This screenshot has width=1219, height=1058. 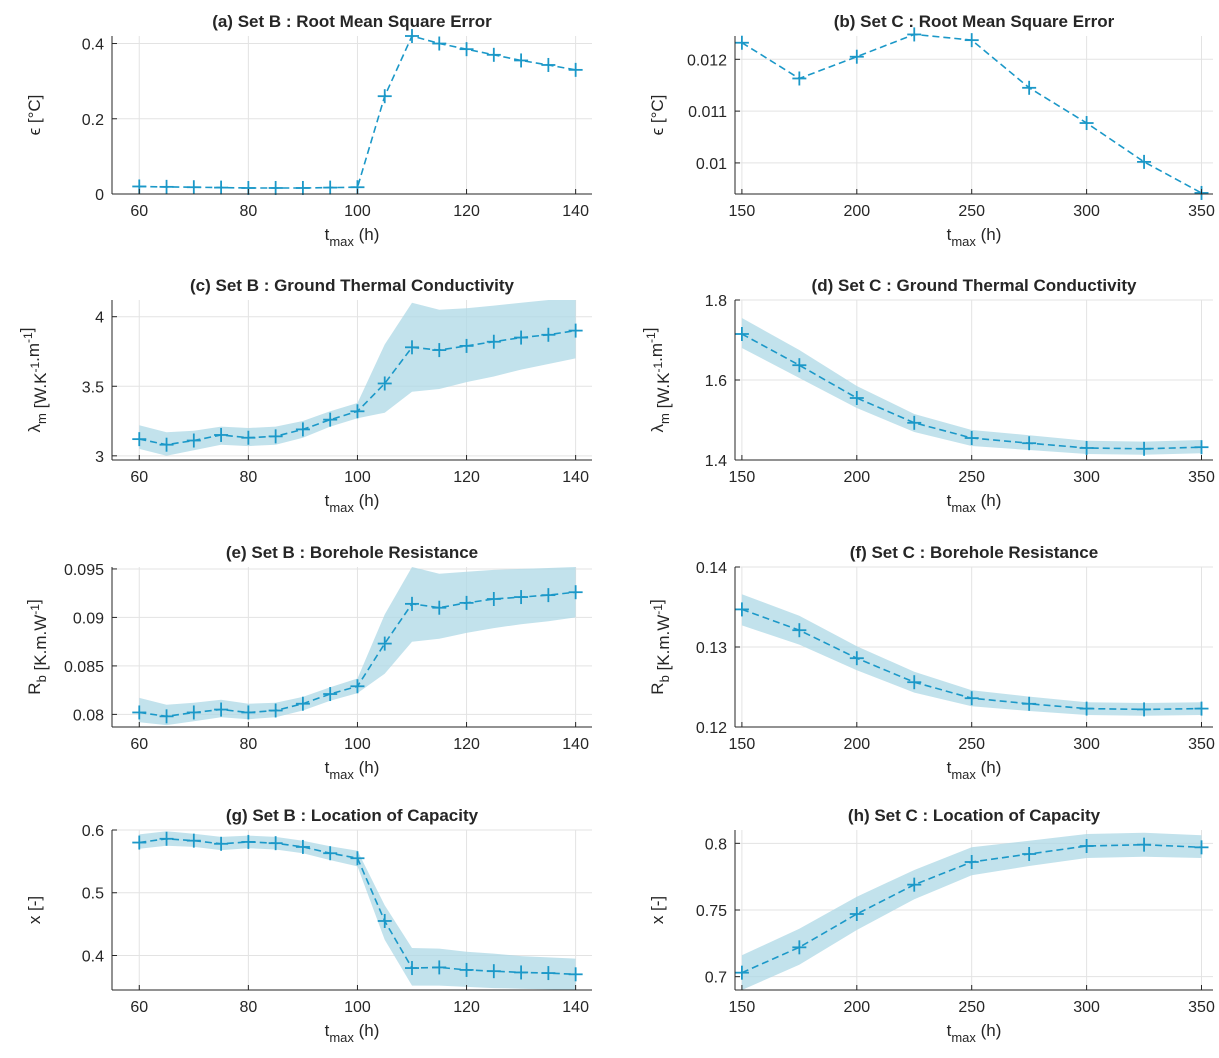 I want to click on x-tick-label: 300, so click(x=1086, y=477).